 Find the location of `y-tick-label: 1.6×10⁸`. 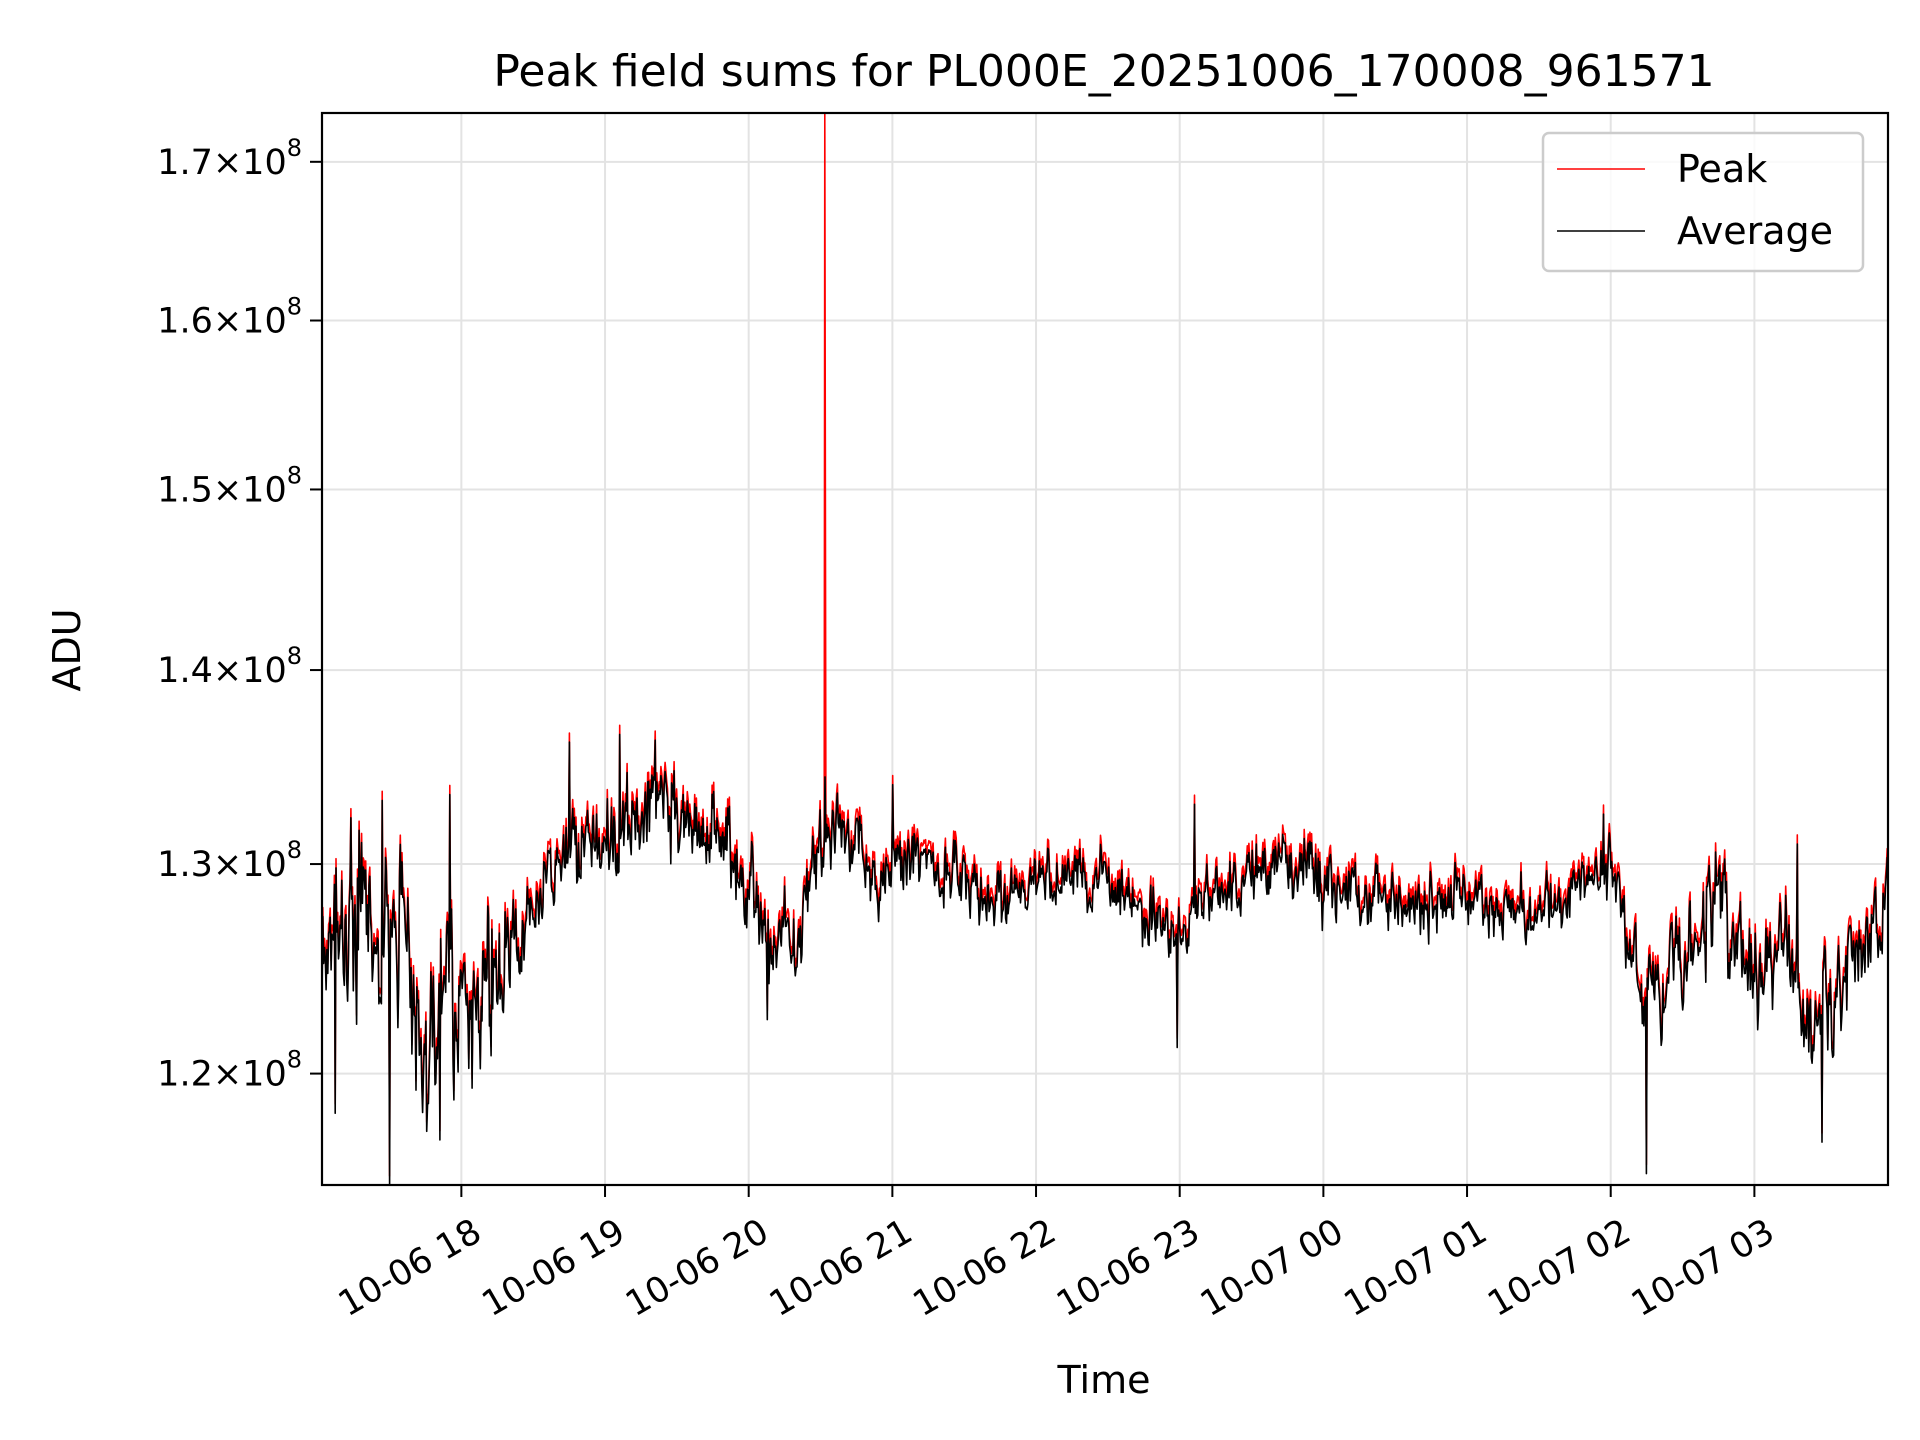

y-tick-label: 1.6×10⁸ is located at coordinates (229, 317).